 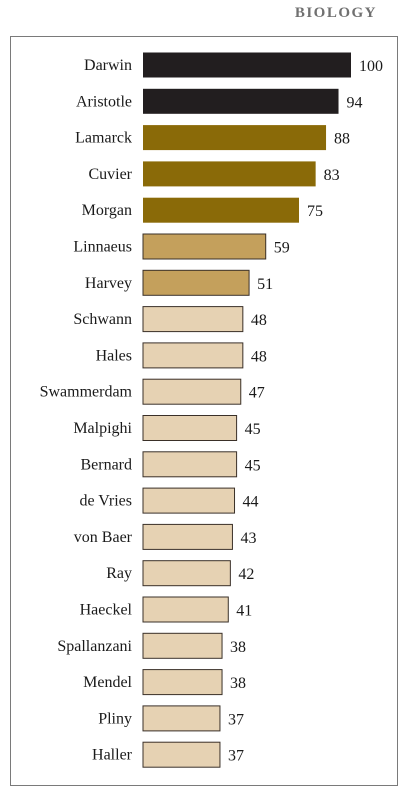 What do you see at coordinates (244, 611) in the screenshot?
I see `value-label-haeckel: 41` at bounding box center [244, 611].